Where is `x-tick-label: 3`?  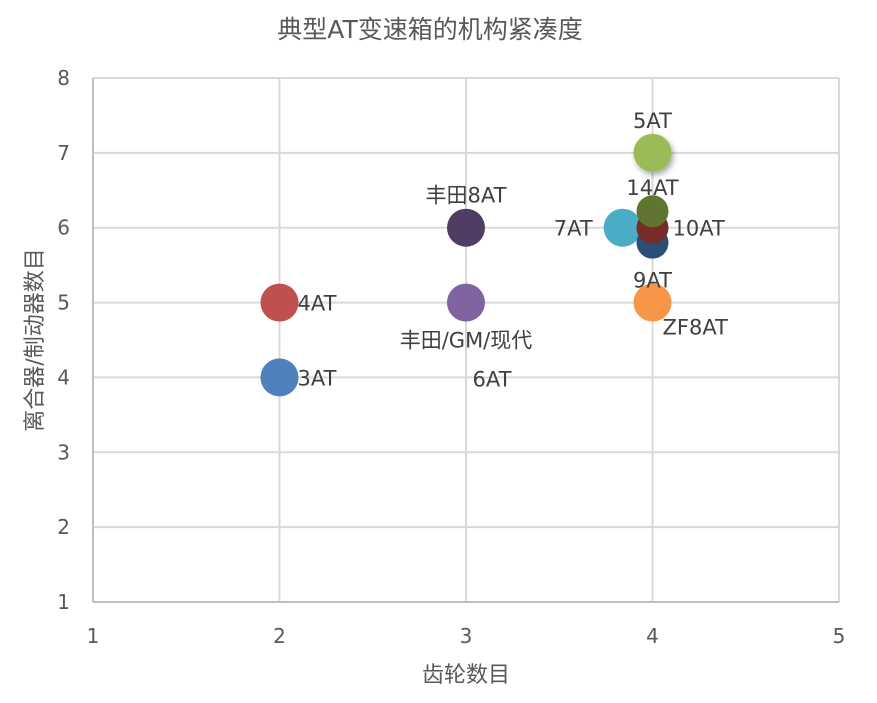
x-tick-label: 3 is located at coordinates (466, 636).